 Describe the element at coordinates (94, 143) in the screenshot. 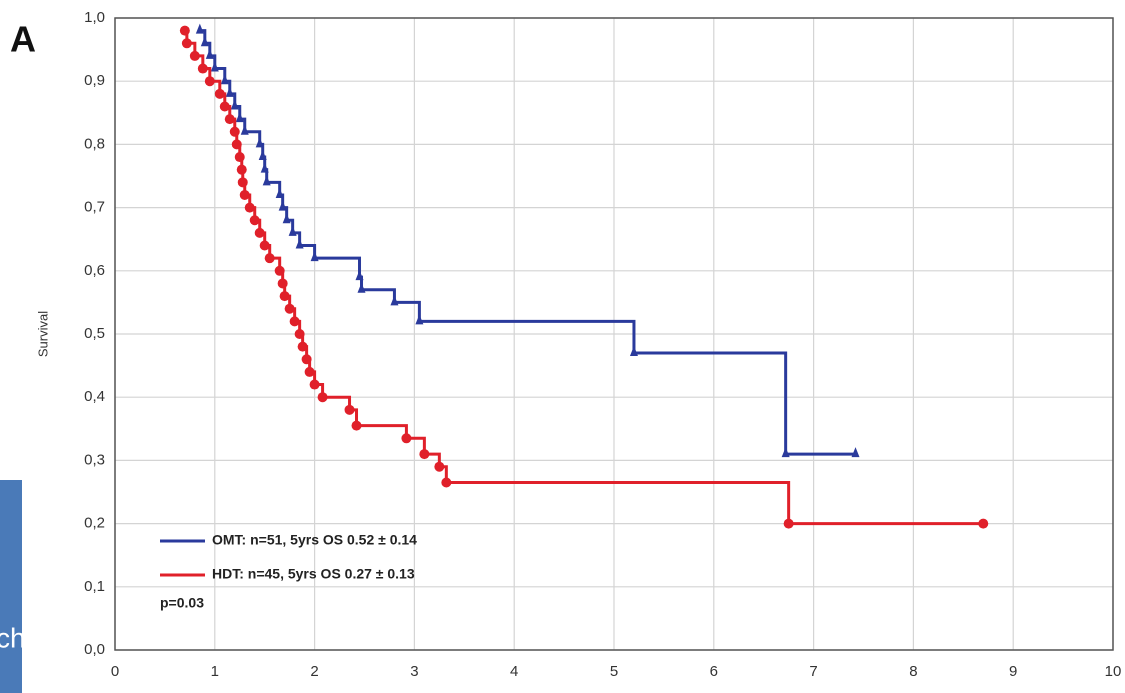

I see `y-tick-label: 0,8` at that location.